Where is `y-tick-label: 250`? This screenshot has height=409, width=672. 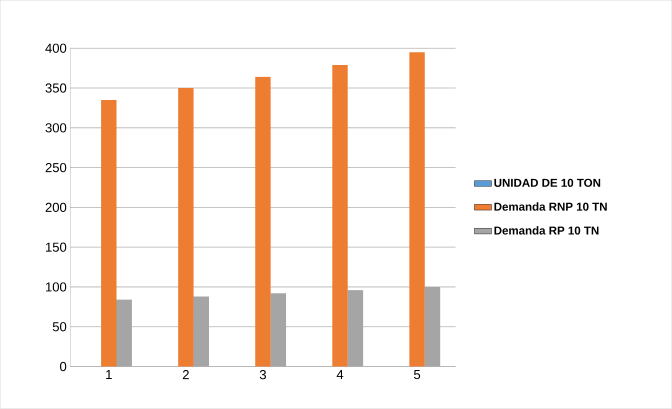
y-tick-label: 250 is located at coordinates (56, 167).